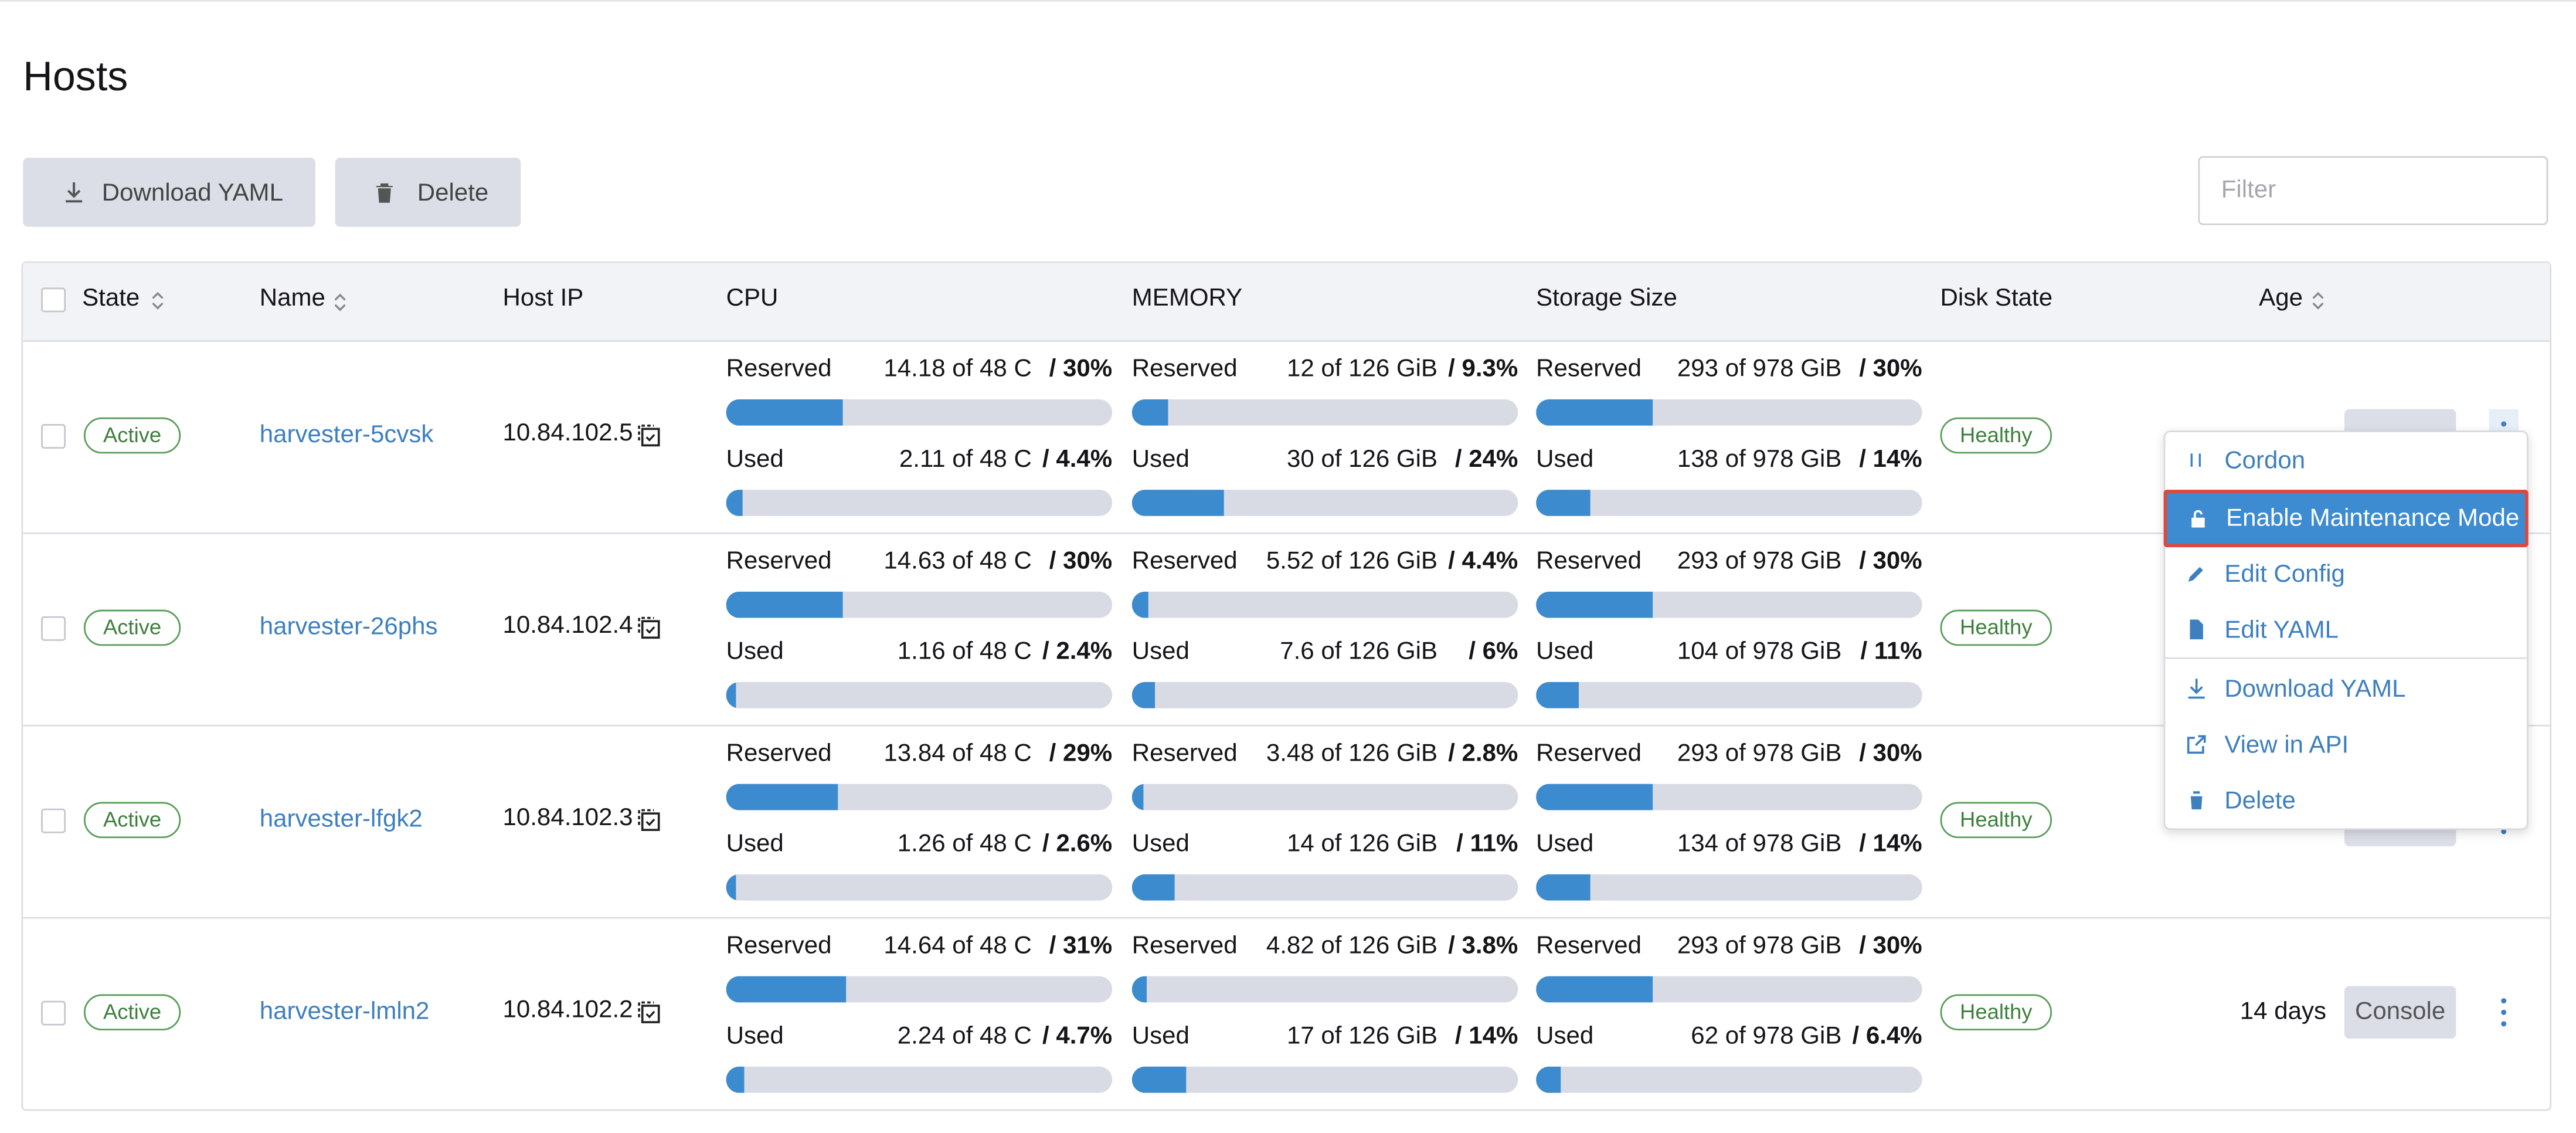 The height and width of the screenshot is (1133, 2576). Describe the element at coordinates (2504, 1012) in the screenshot. I see `kebab-menu` at that location.